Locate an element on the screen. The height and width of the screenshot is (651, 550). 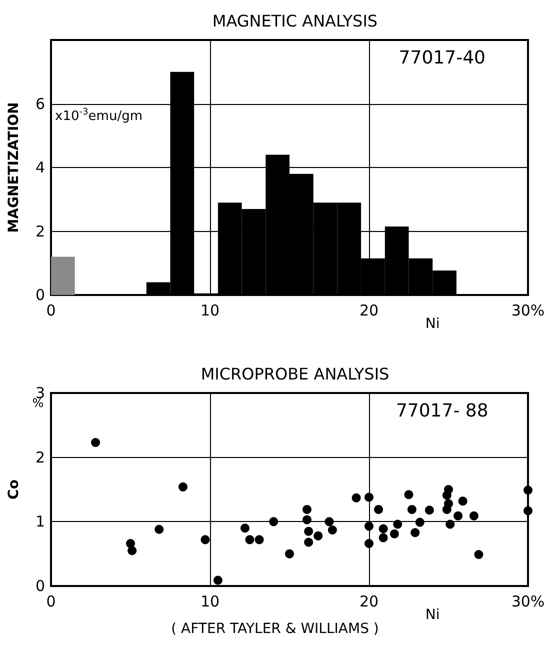
chart-title: MAGNETIC ANALYSIS is located at coordinates (295, 21).